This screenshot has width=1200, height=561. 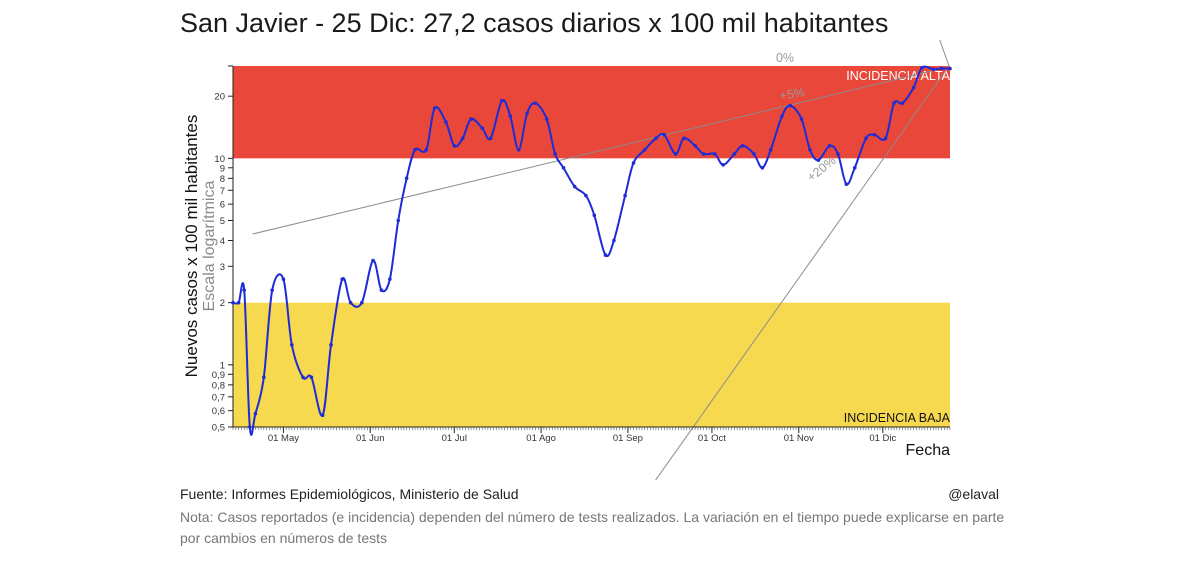 What do you see at coordinates (785, 58) in the screenshot?
I see `growth-line-label-0: 0%` at bounding box center [785, 58].